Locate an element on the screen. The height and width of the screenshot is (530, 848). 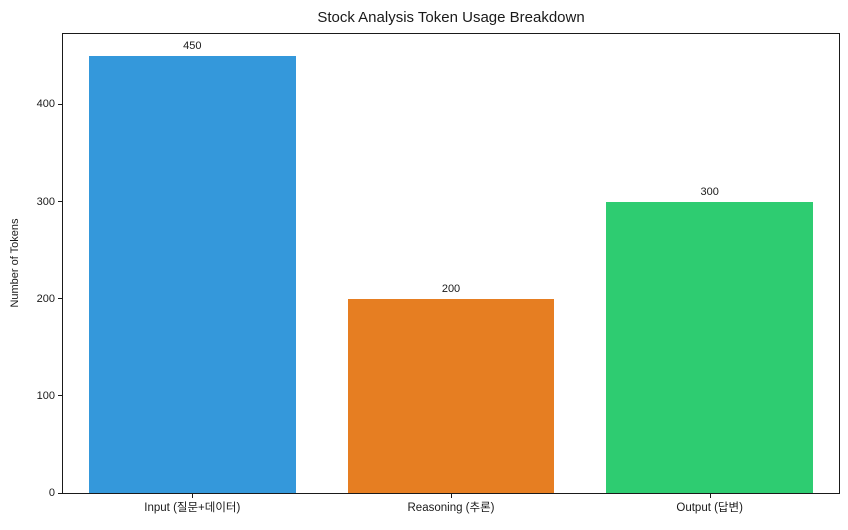
x-tick-label: Input (질문+데이터) is located at coordinates (192, 508).